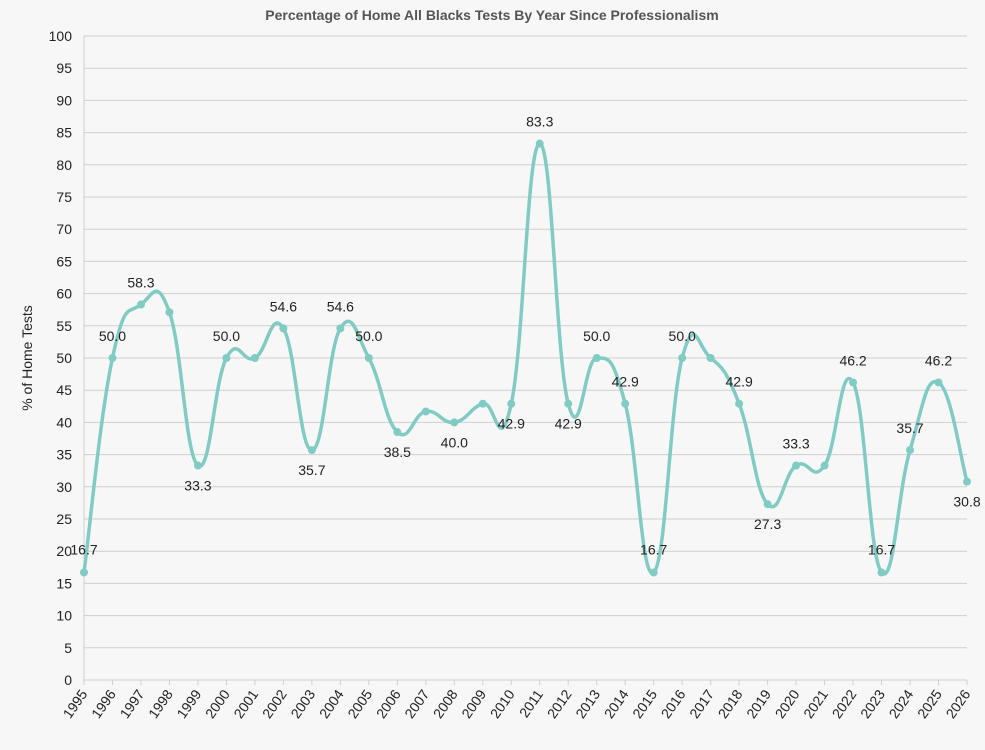  Describe the element at coordinates (852, 360) in the screenshot. I see `data-label-2022: 46.2` at that location.